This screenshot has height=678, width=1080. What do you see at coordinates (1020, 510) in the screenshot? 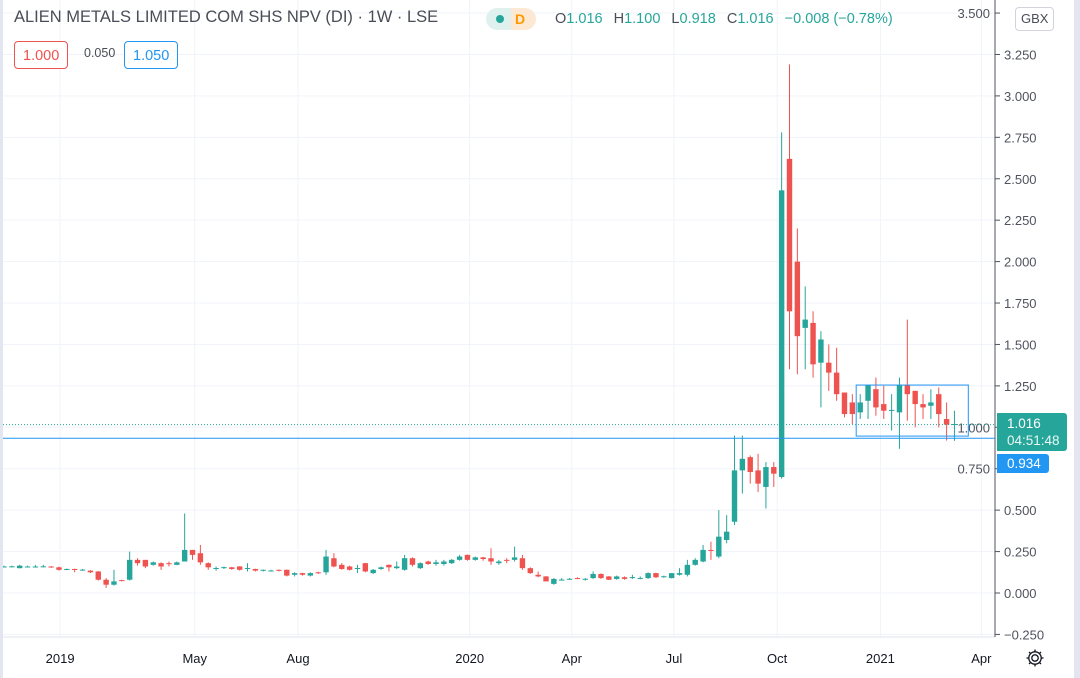
I see `price-tick-label: 0.500` at bounding box center [1020, 510].